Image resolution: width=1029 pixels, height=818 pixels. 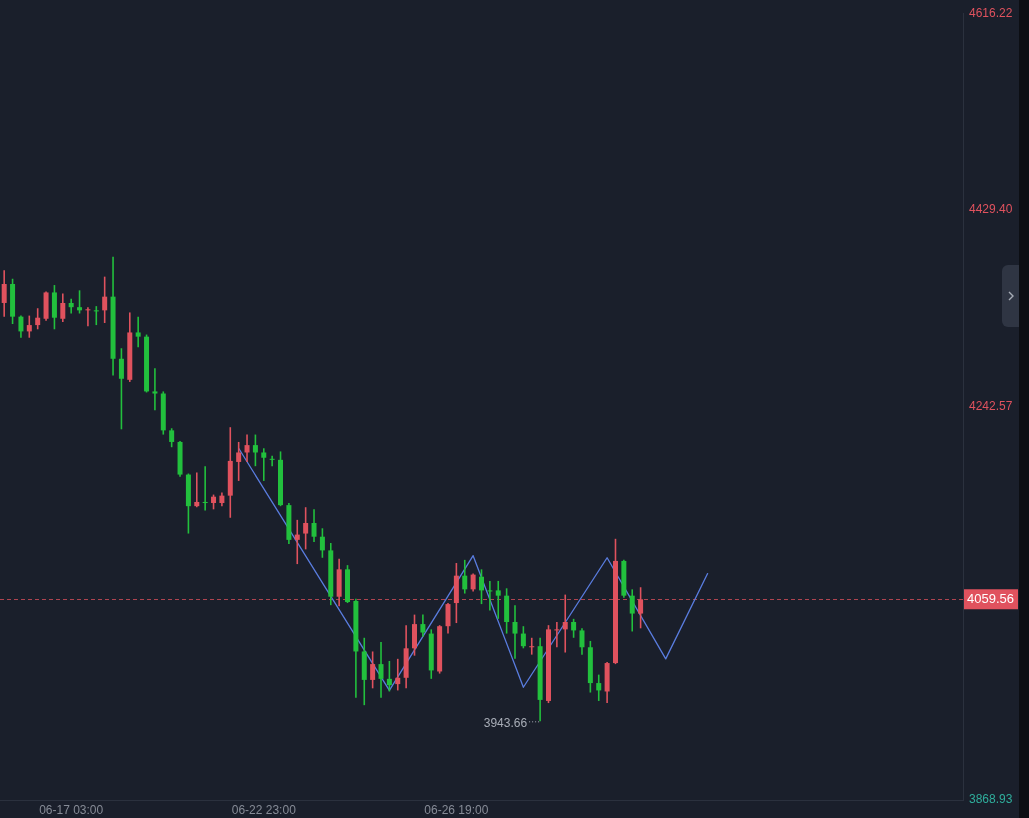 I want to click on y-tick-label: 4616.22, so click(x=991, y=12).